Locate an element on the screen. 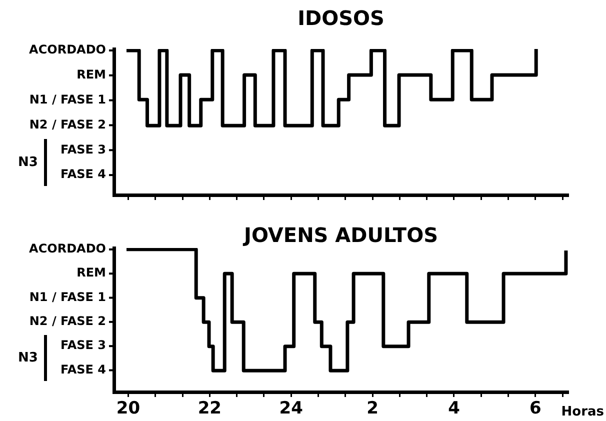 This screenshot has height=421, width=606. x-tick-label: 2 is located at coordinates (372, 408).